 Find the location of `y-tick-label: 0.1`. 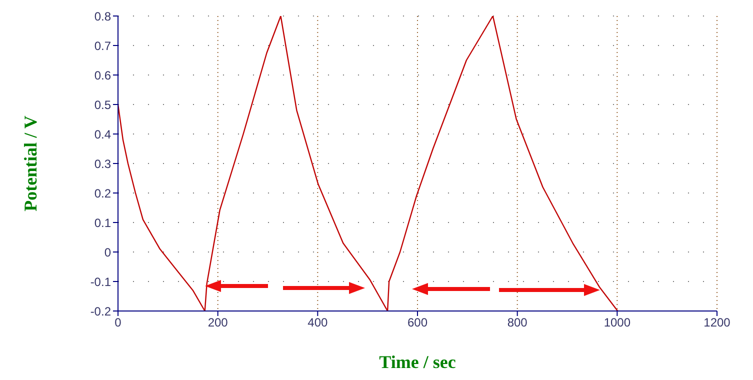

y-tick-label: 0.1 is located at coordinates (103, 223).